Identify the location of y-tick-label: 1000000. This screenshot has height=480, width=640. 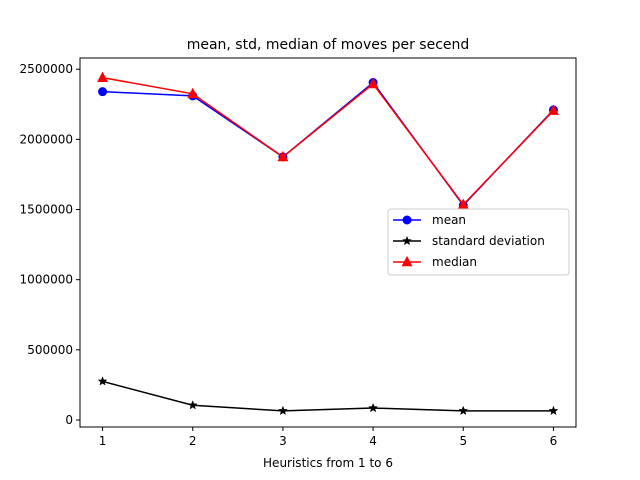
(46, 280).